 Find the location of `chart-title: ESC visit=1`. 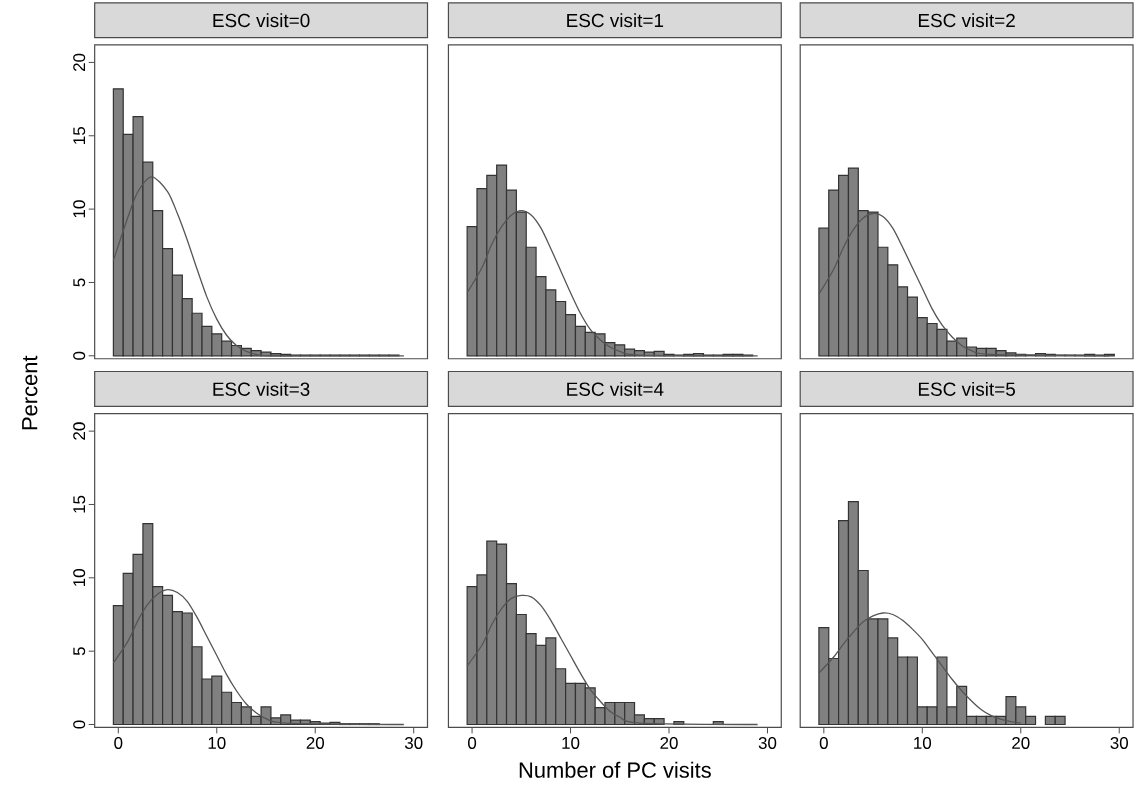

chart-title: ESC visit=1 is located at coordinates (615, 20).